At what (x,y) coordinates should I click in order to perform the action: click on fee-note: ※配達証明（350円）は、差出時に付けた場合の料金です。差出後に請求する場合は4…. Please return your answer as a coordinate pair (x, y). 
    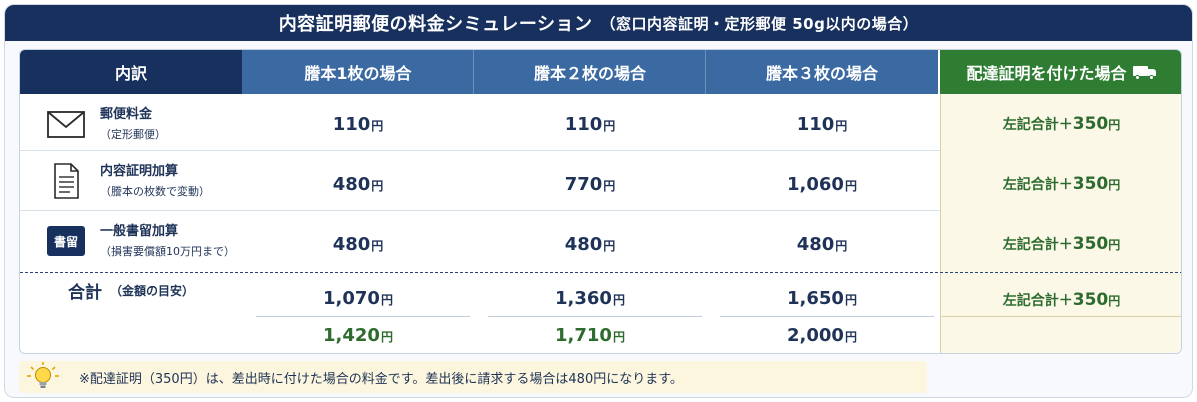
    Looking at the image, I should click on (381, 379).